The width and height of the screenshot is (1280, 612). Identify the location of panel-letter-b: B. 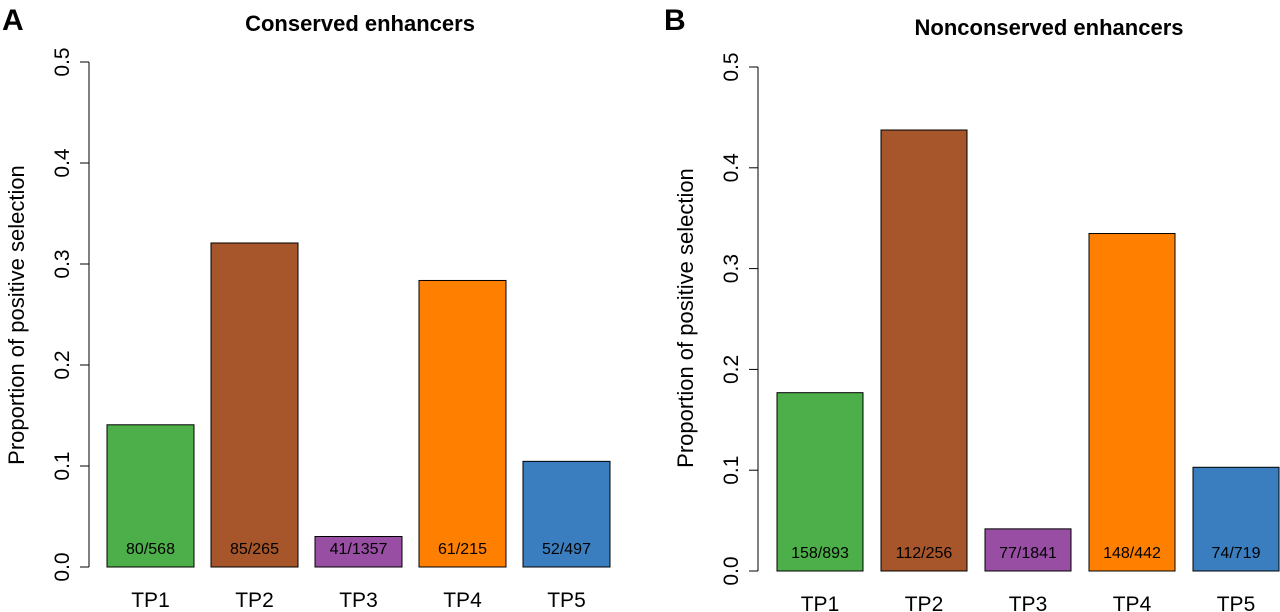
(675, 20).